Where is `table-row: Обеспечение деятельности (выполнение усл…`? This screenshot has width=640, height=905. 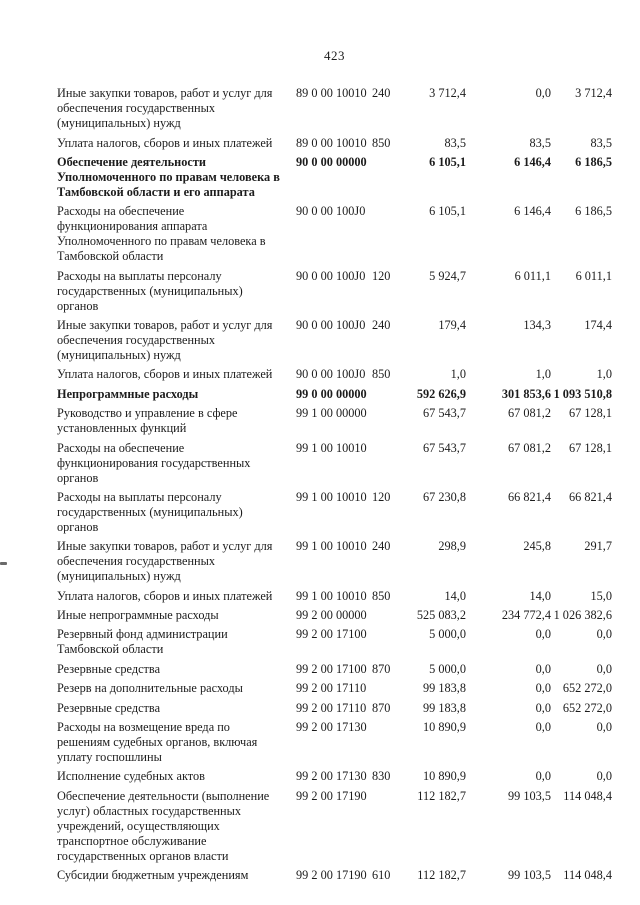 table-row: Обеспечение деятельности (выполнение усл… is located at coordinates (337, 826).